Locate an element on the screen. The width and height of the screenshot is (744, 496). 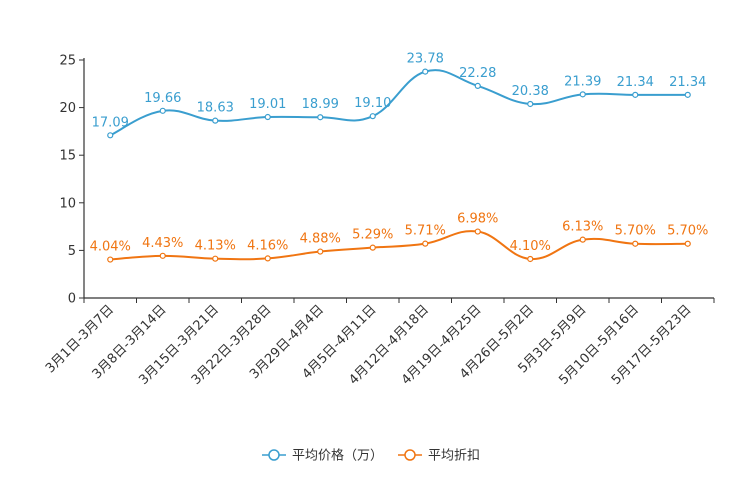
y-tick-label: 25 is located at coordinates (67, 61).